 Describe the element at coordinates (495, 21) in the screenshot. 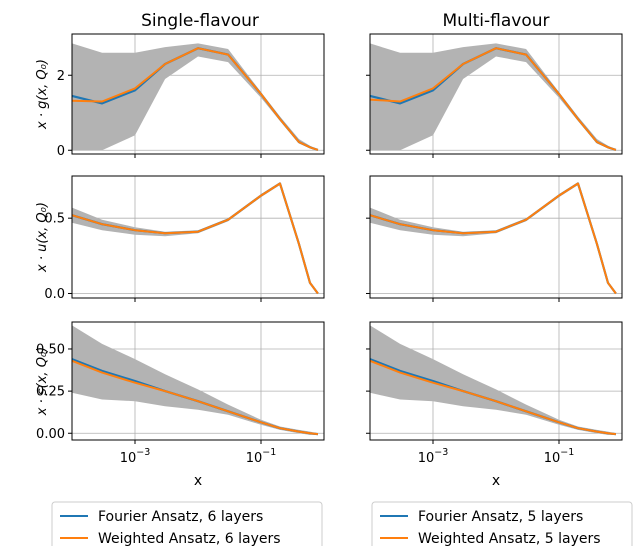

I see `column-title-multi-flavour: Multi-flavour` at that location.